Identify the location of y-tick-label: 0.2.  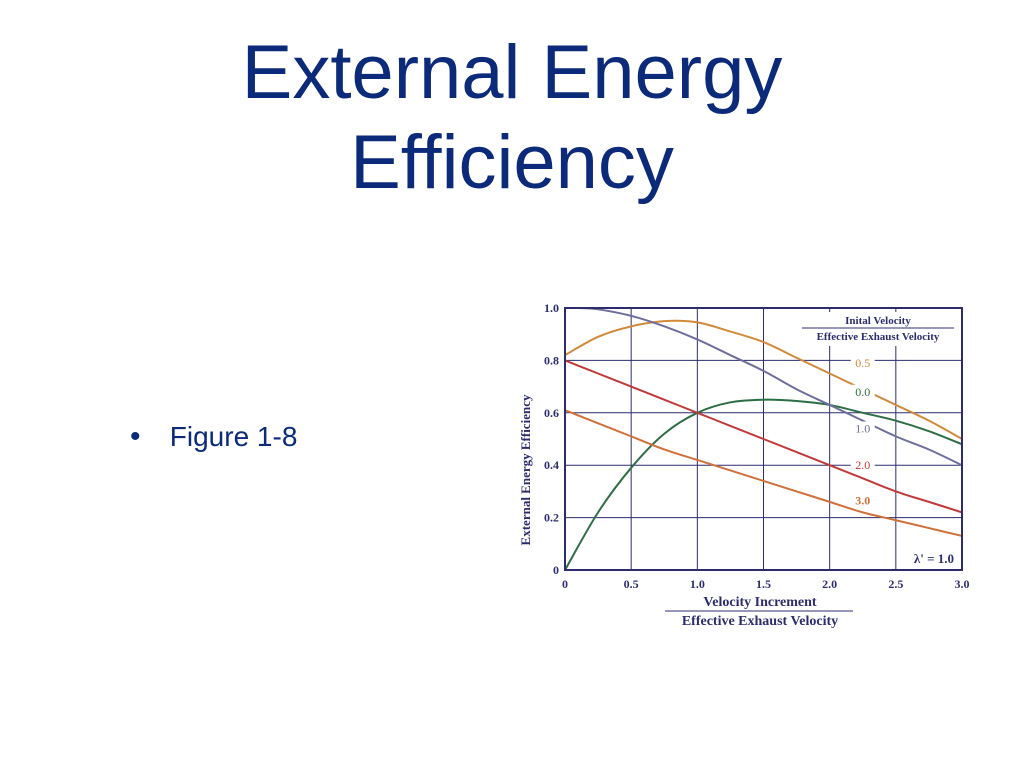
(551, 518).